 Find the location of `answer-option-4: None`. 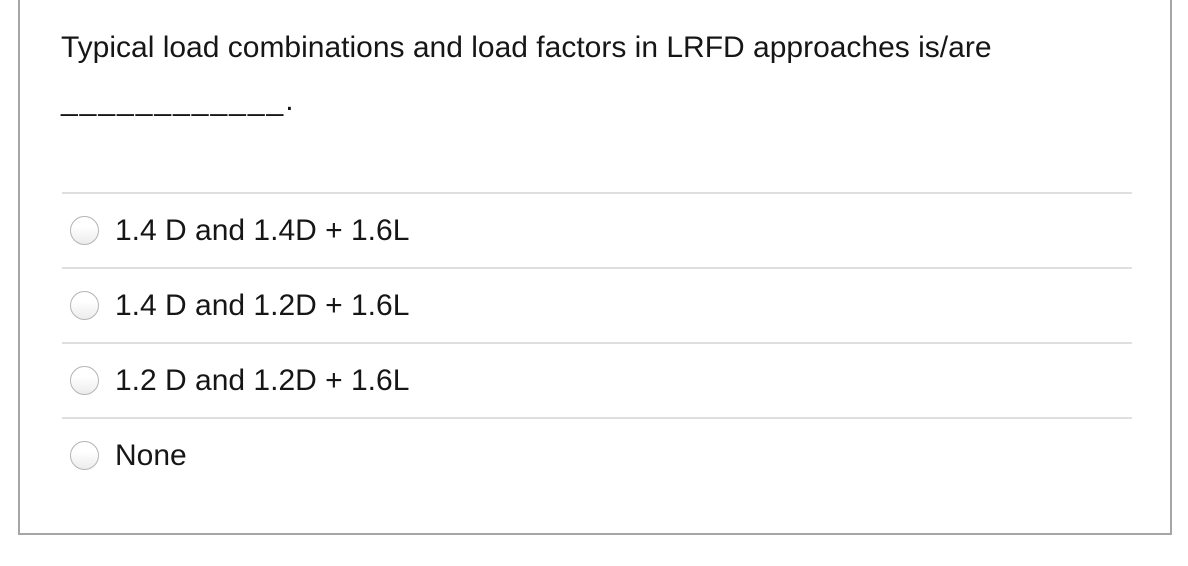

answer-option-4: None is located at coordinates (597, 454).